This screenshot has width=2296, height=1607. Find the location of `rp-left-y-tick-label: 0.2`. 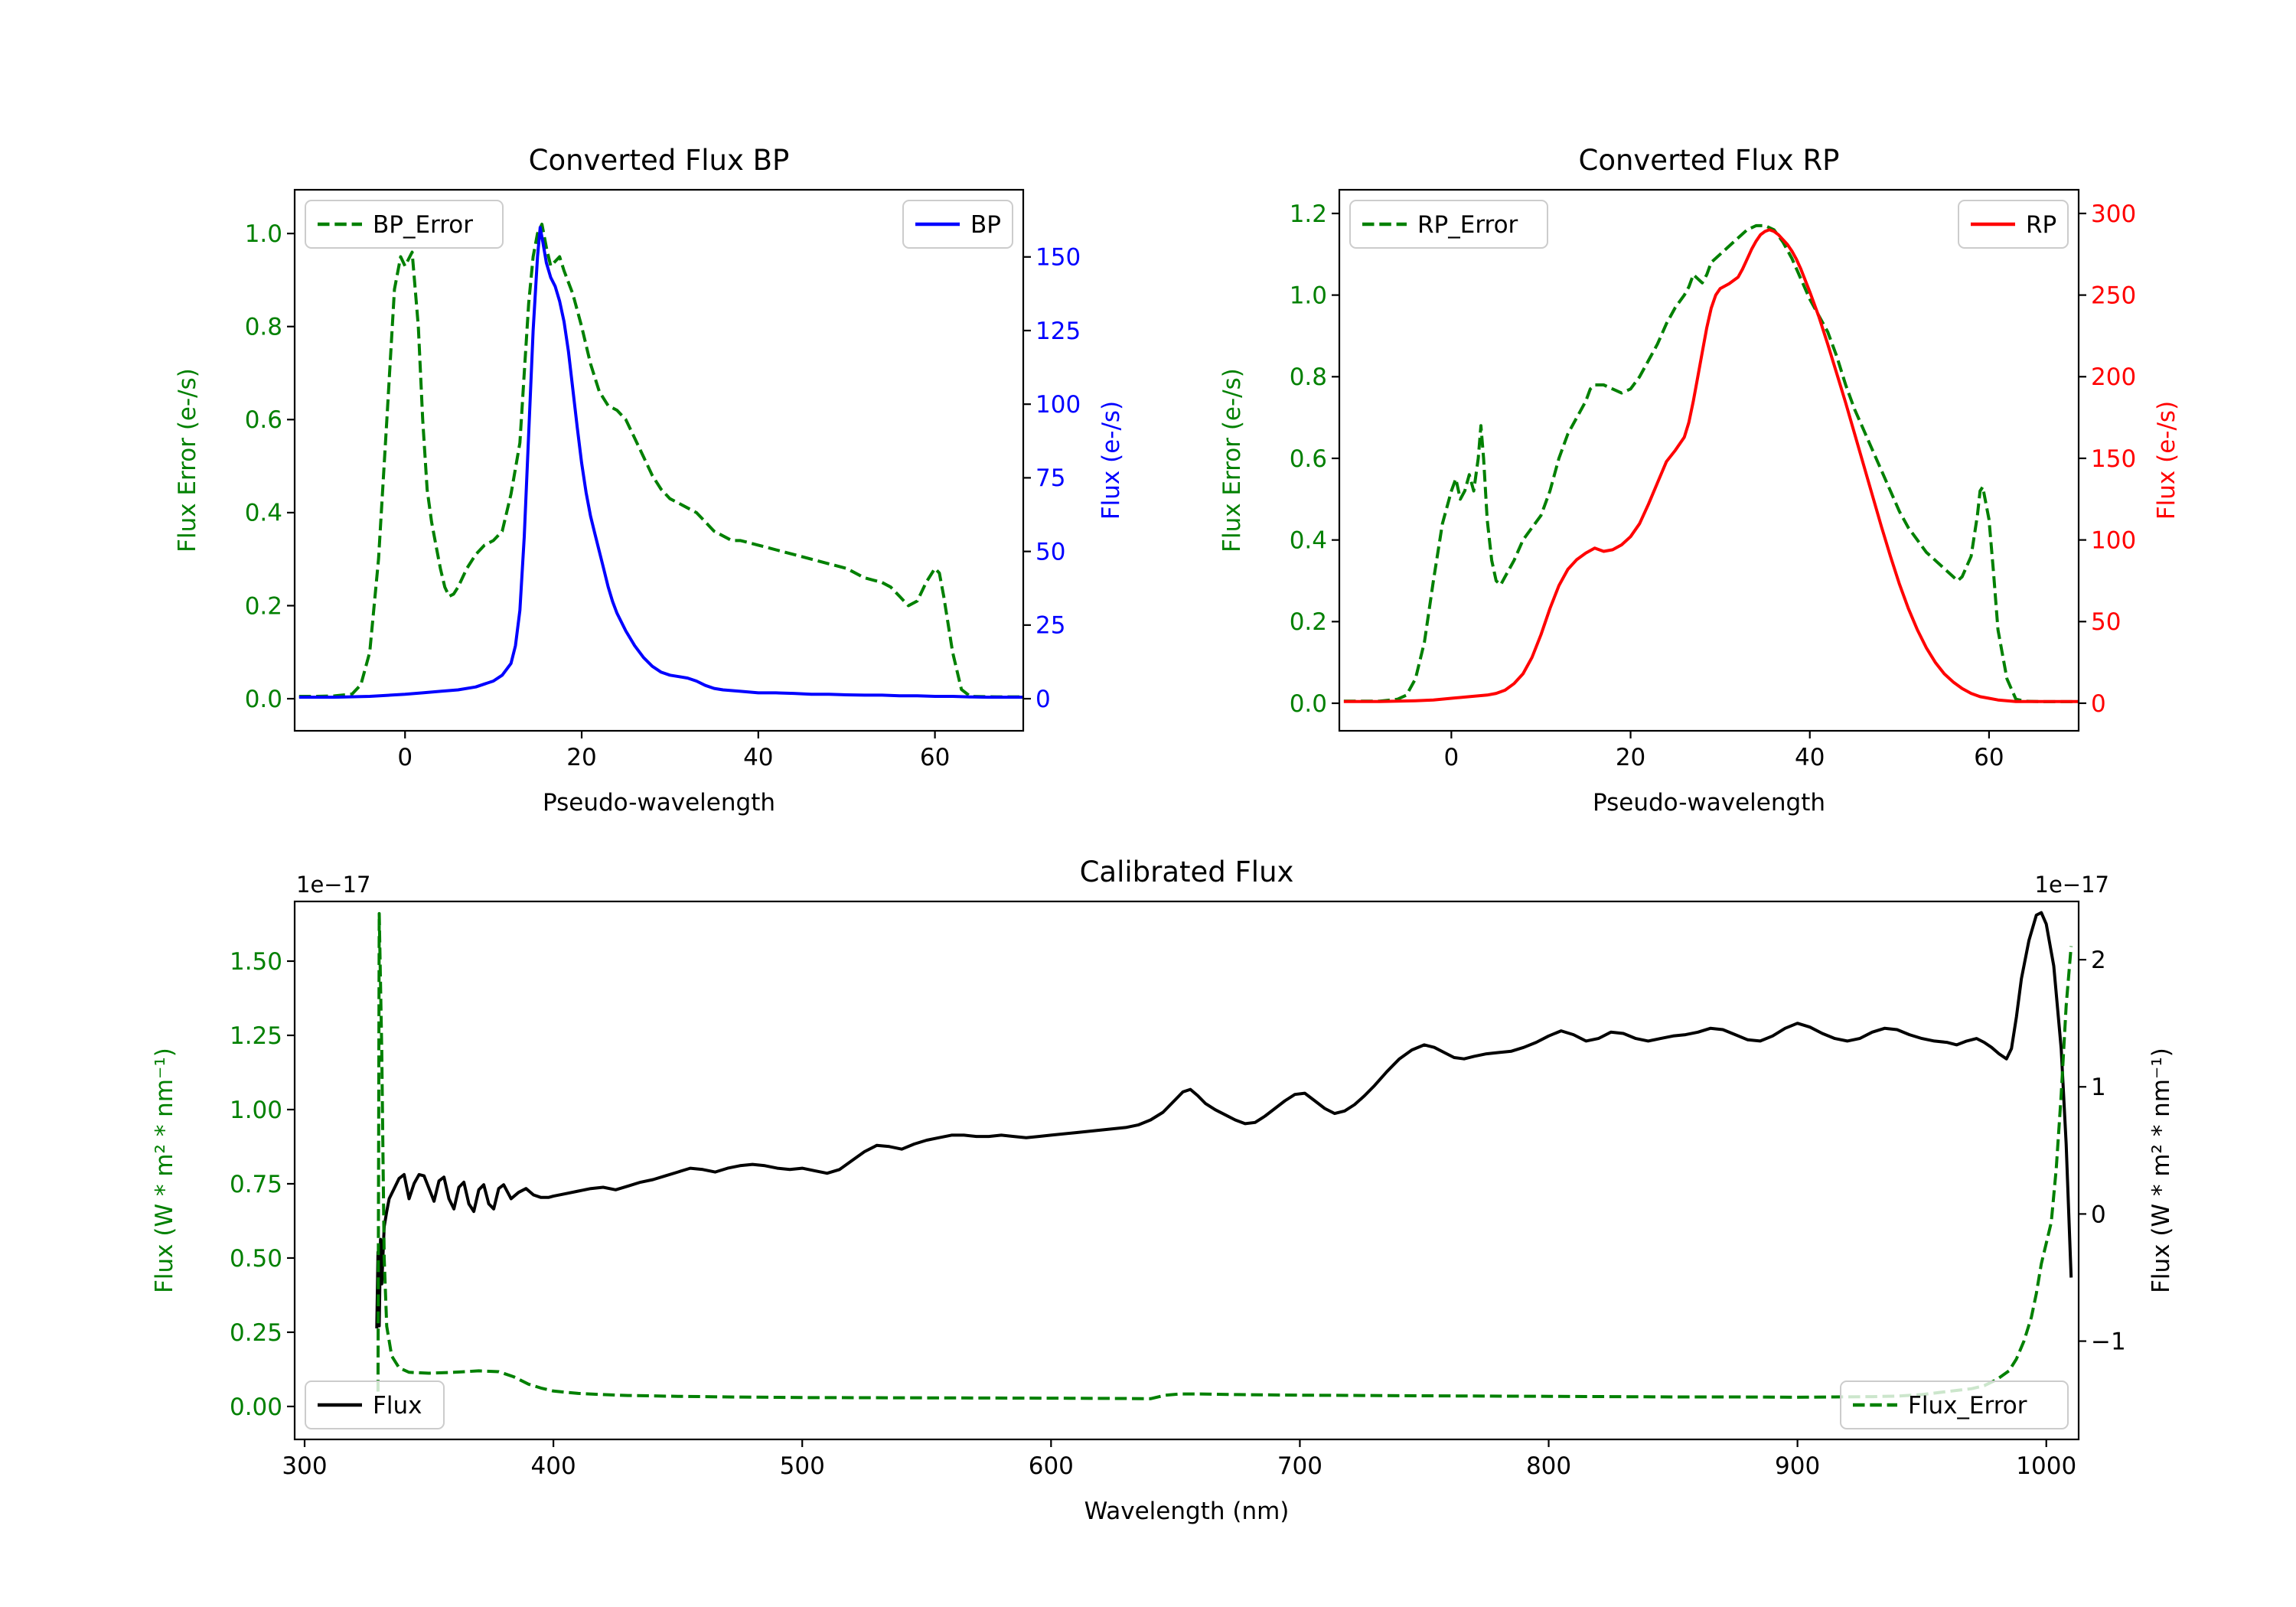

rp-left-y-tick-label: 0.2 is located at coordinates (1308, 622).